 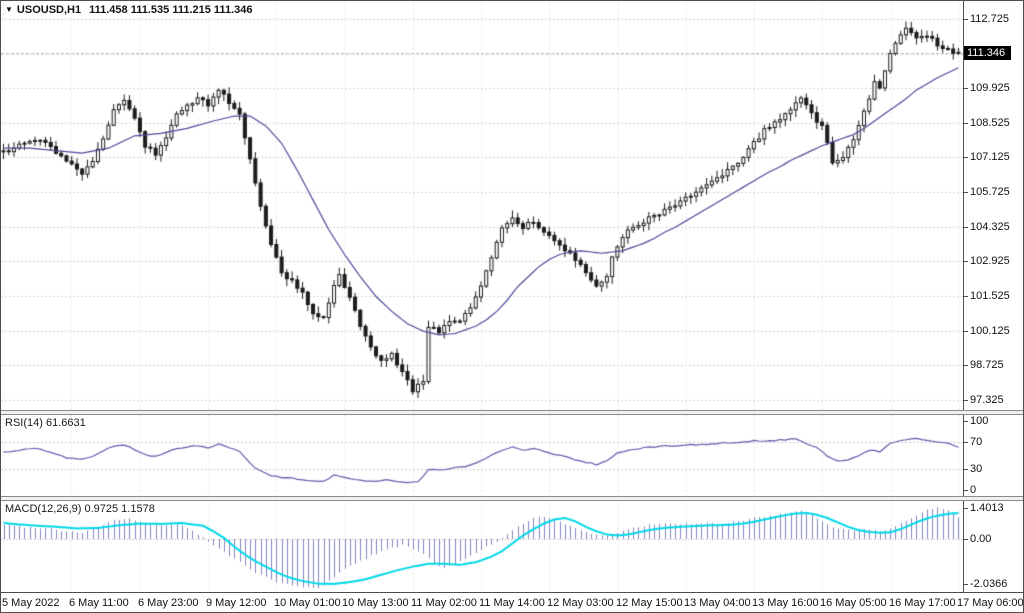 What do you see at coordinates (236, 603) in the screenshot?
I see `time-axis-label: 9 May 12:00` at bounding box center [236, 603].